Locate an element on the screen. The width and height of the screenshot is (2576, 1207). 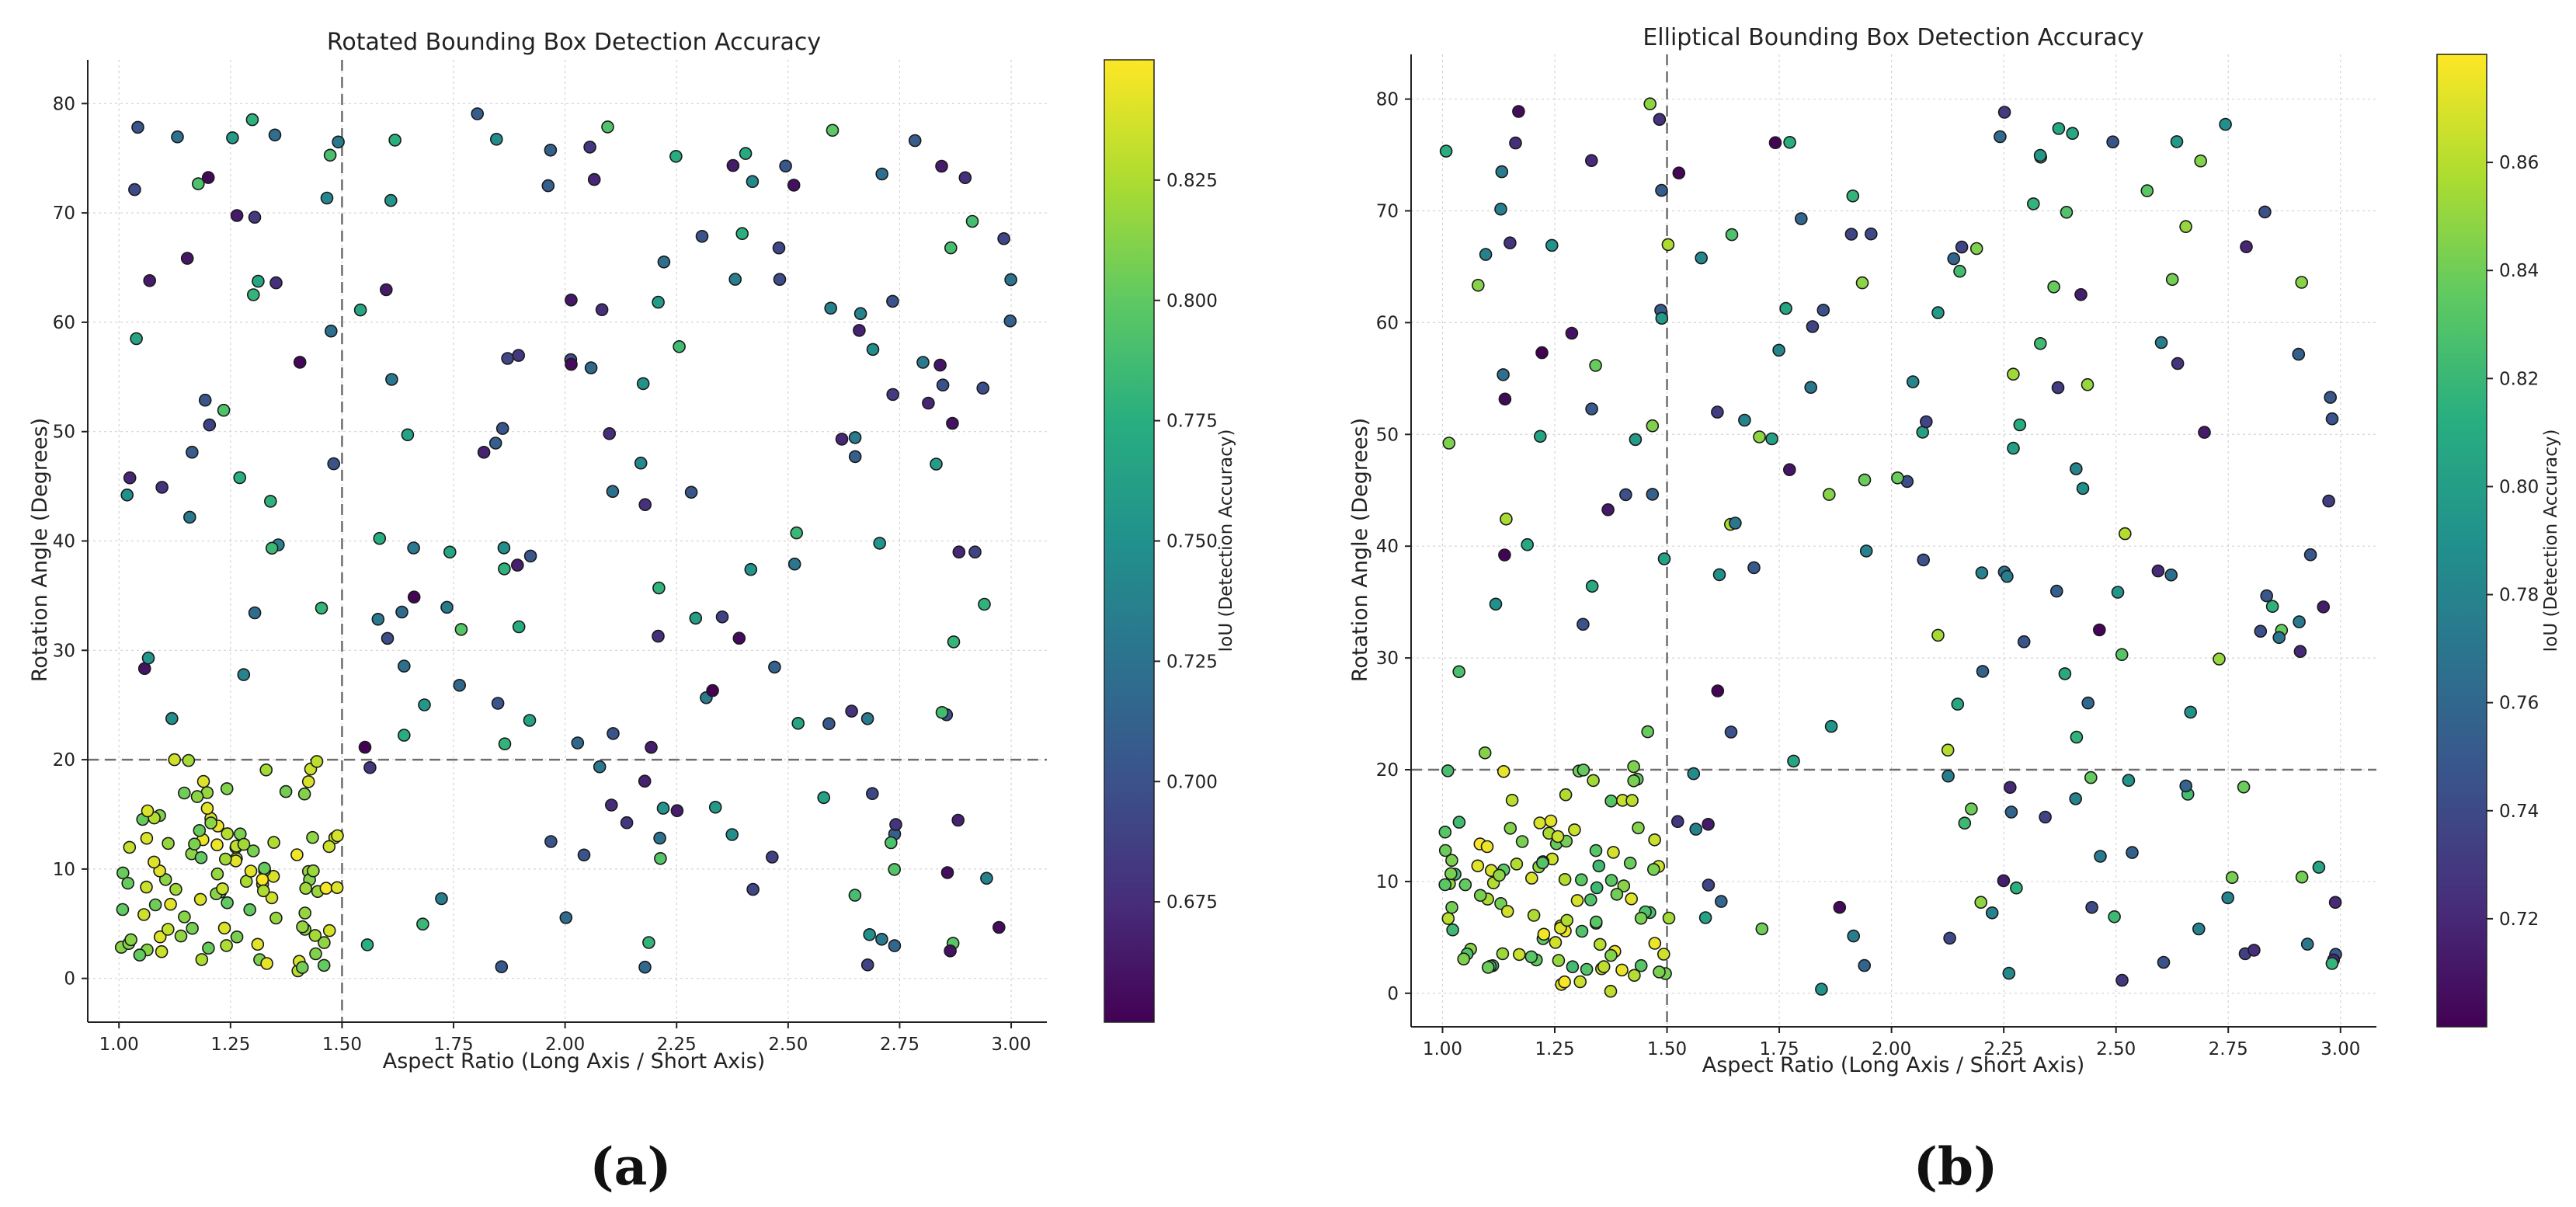
y-tick-label: 10 is located at coordinates (1387, 882).